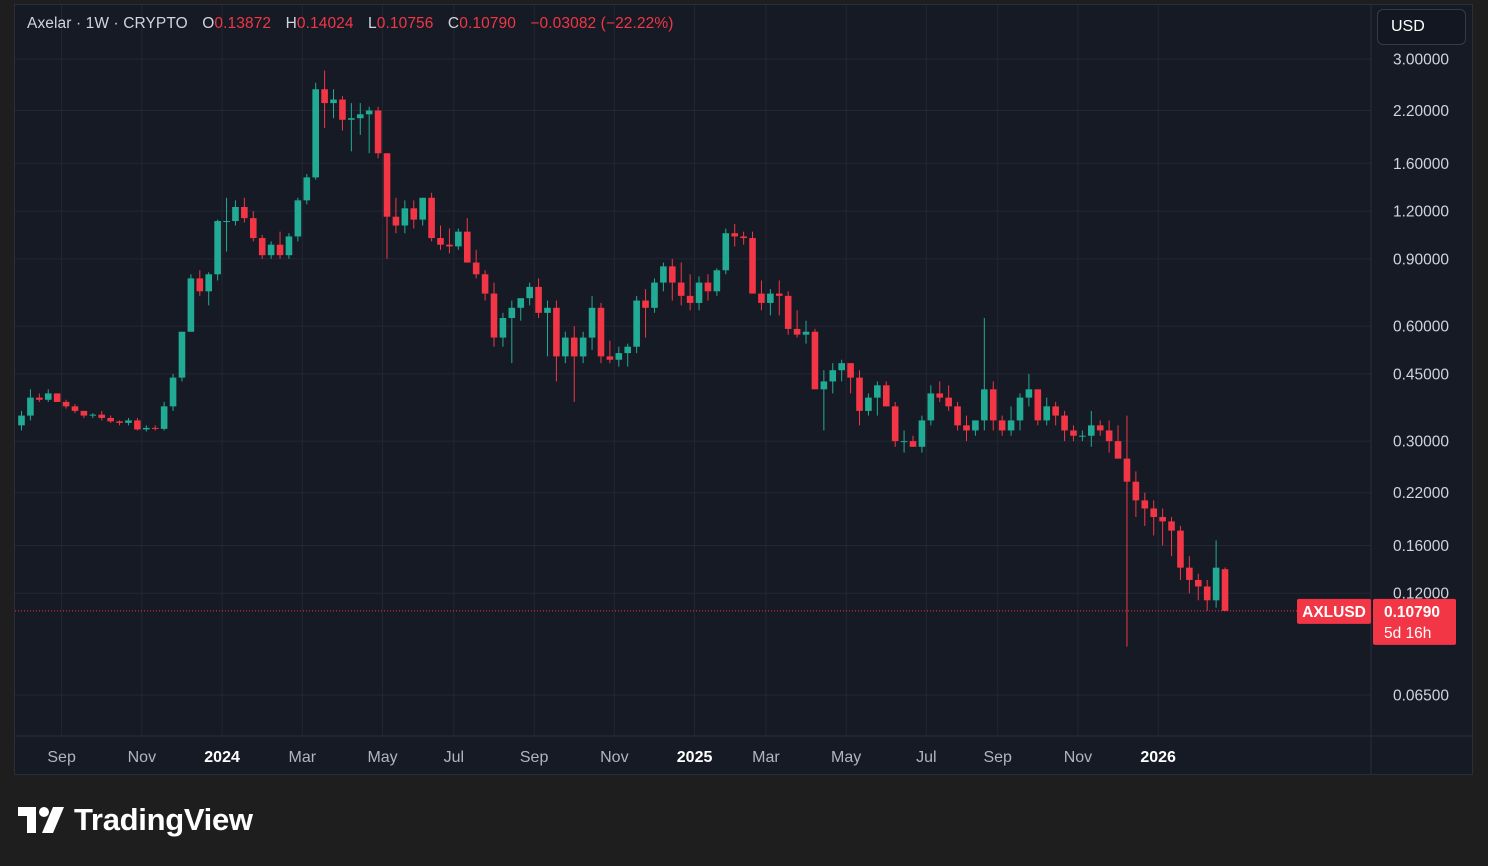 The width and height of the screenshot is (1488, 866). I want to click on legend-interval: 1W, so click(97, 23).